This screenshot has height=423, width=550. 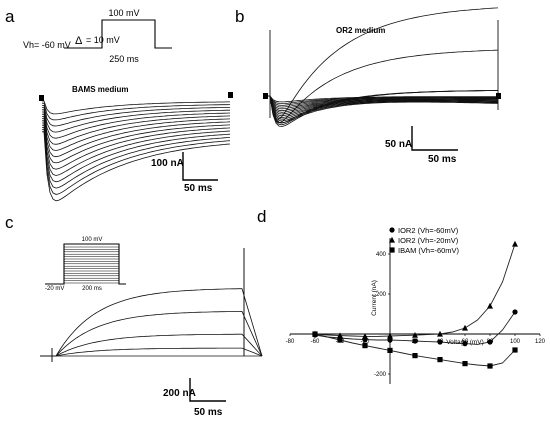 What do you see at coordinates (374, 298) in the screenshot?
I see `iv-y-axis-label: Current (nA)` at bounding box center [374, 298].